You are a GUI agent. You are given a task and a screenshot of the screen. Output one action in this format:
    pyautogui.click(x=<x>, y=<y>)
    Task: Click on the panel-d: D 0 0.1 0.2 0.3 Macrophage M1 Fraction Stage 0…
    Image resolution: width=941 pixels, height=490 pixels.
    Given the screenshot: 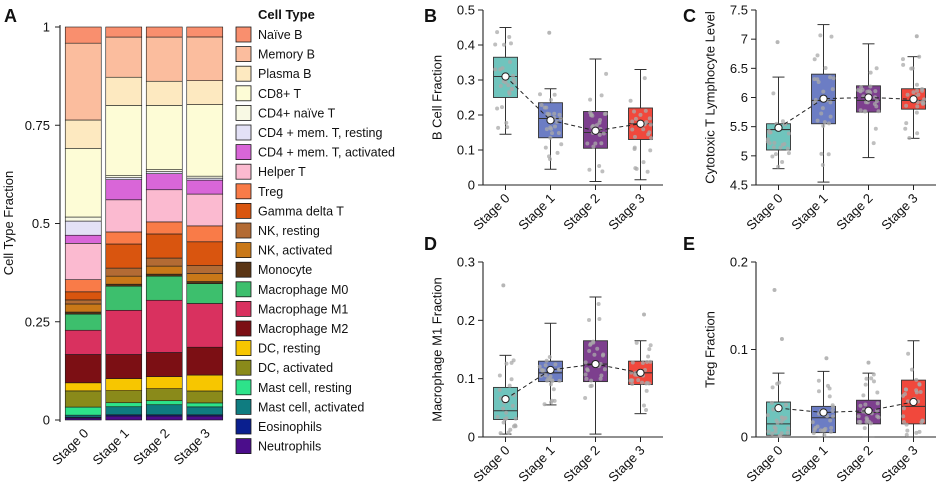 What is the action you would take?
    pyautogui.click(x=543, y=359)
    